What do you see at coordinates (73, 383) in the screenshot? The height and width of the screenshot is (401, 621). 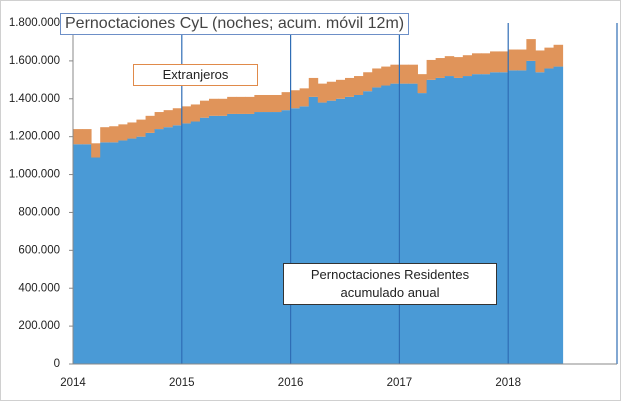 I see `x-tick-label: 2014` at bounding box center [73, 383].